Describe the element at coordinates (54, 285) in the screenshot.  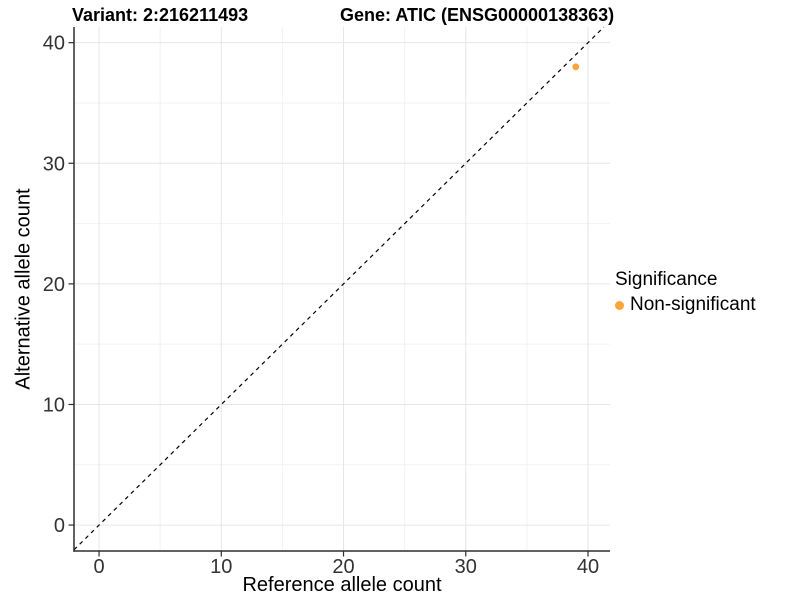
I see `y-tick-label: 20` at that location.